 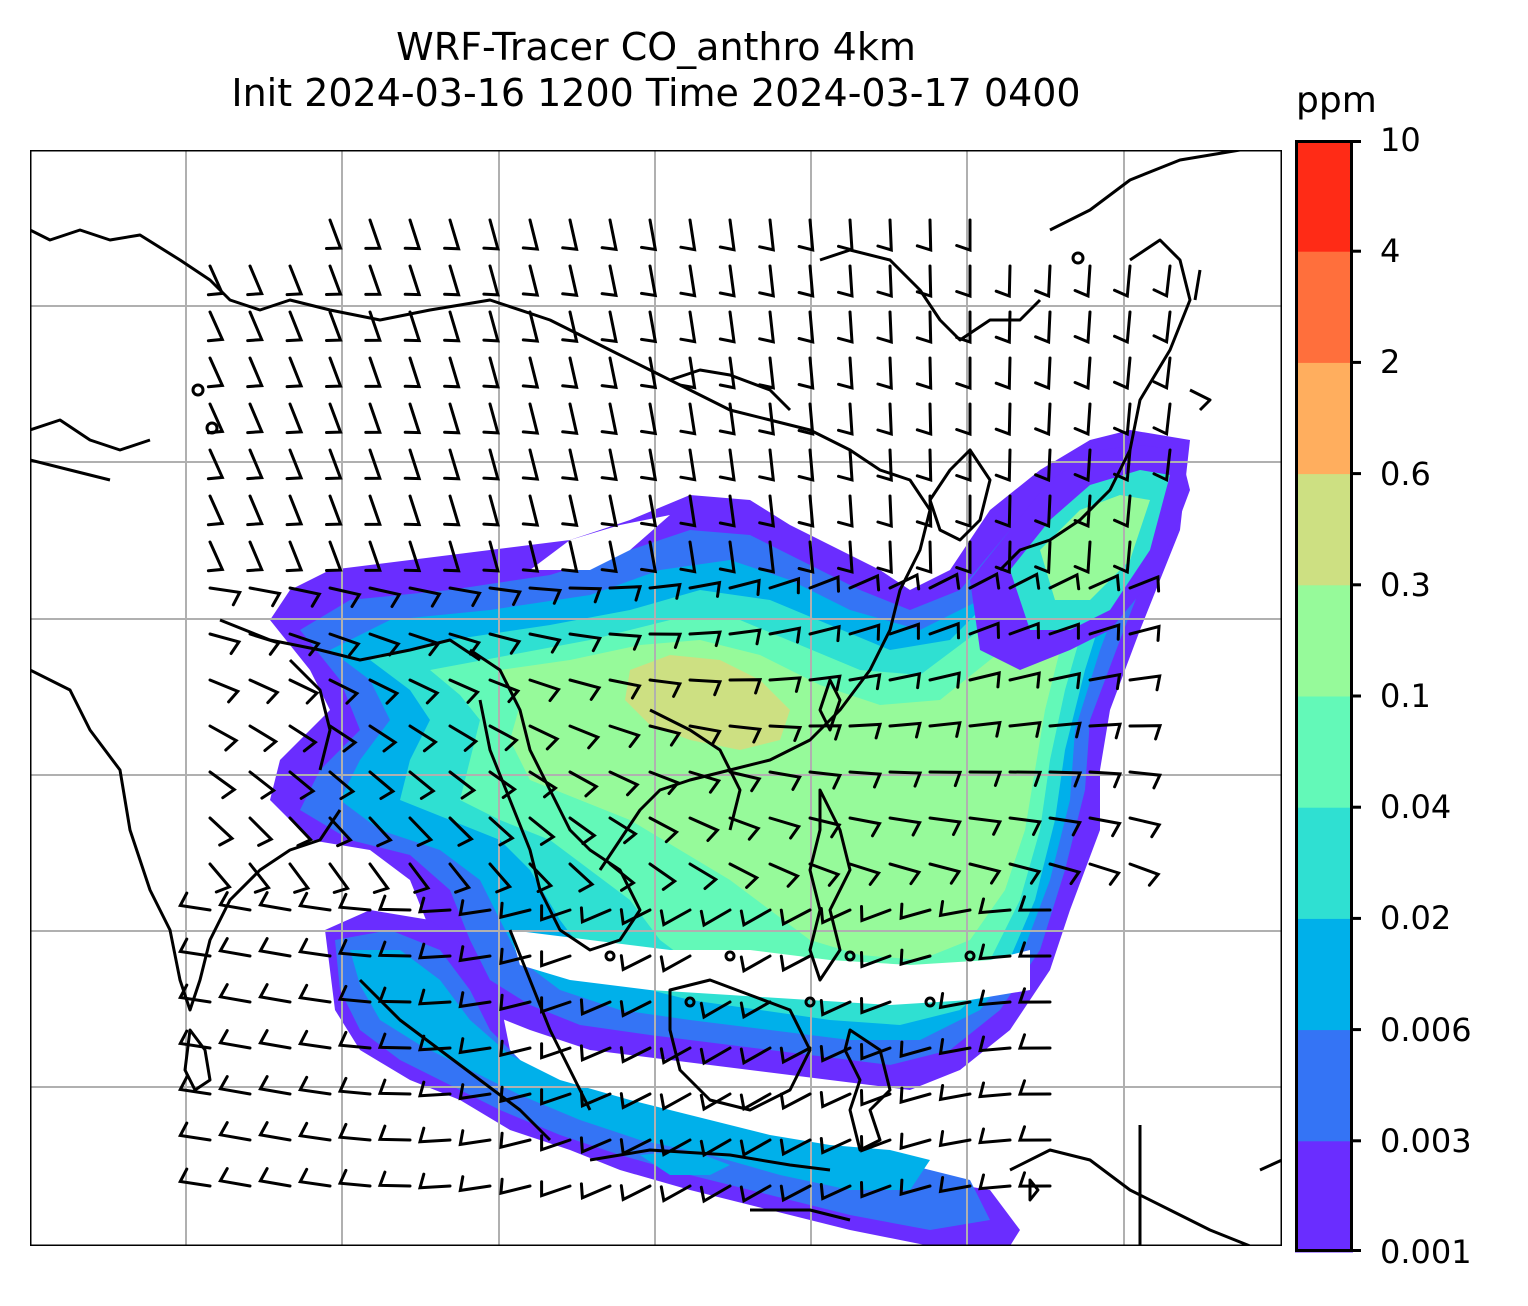 I want to click on field-gap, so click(x=770, y=967).